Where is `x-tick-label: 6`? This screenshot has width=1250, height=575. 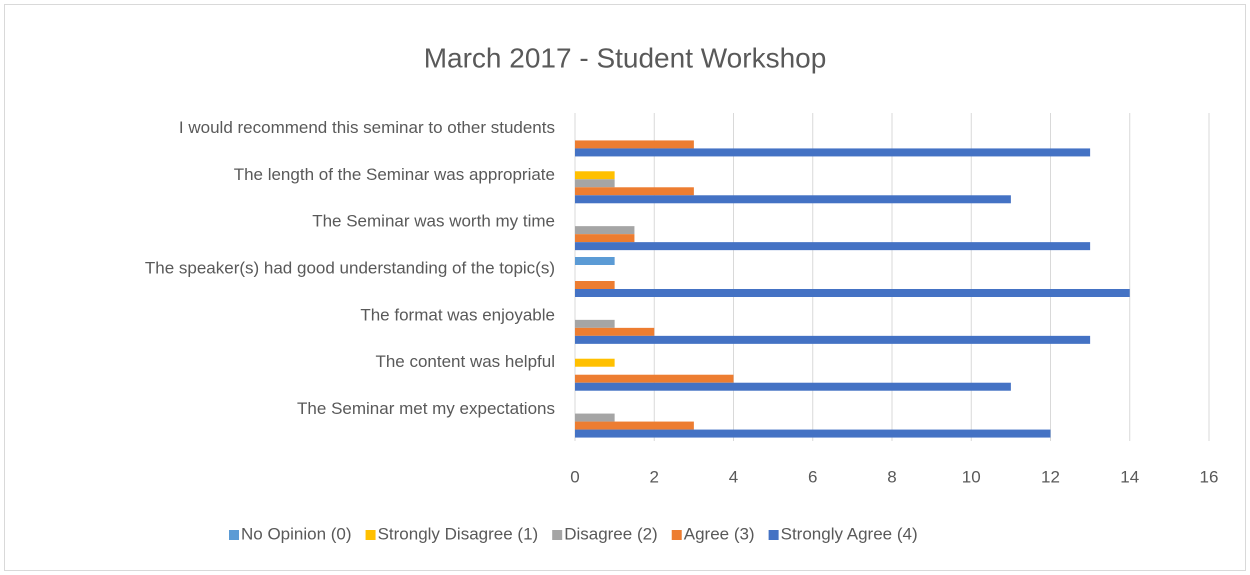 x-tick-label: 6 is located at coordinates (812, 476).